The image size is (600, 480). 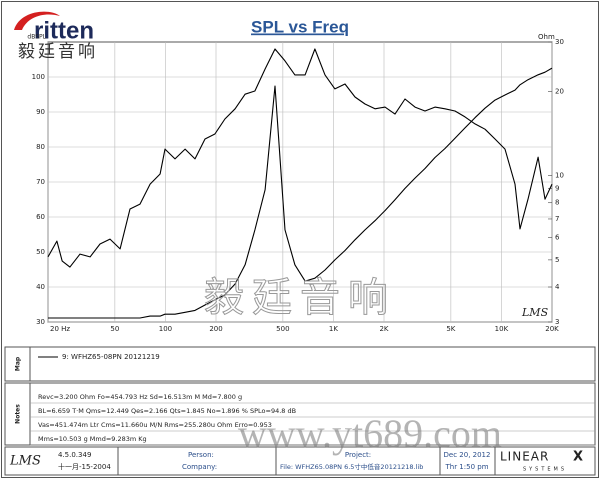 I want to click on chart-title: SPL vs Freq, so click(x=300, y=26).